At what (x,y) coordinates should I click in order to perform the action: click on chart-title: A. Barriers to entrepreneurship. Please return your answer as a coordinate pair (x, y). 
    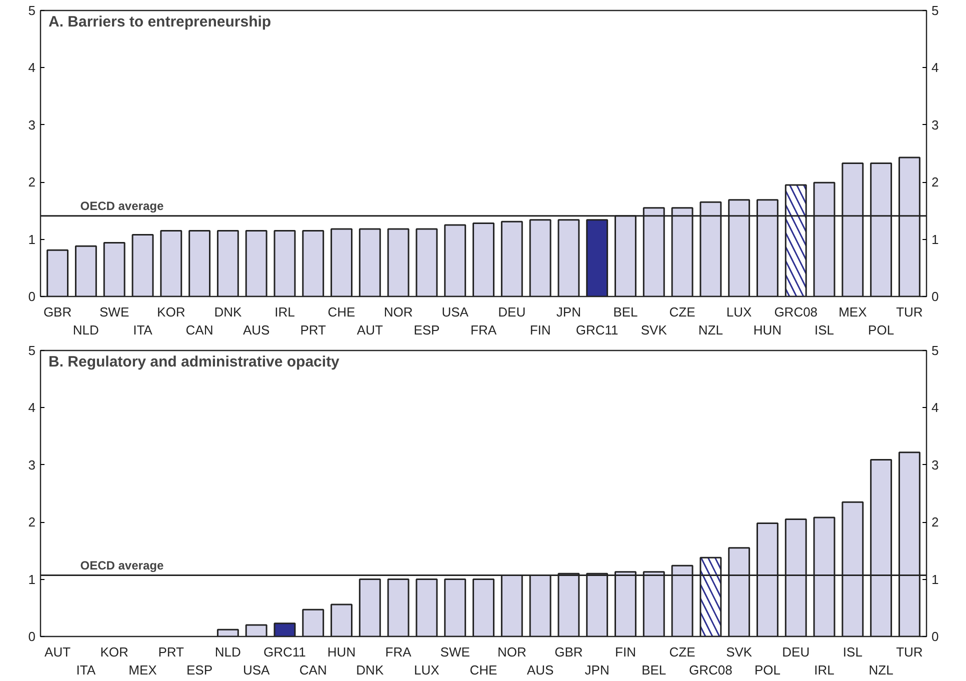
    Looking at the image, I should click on (160, 22).